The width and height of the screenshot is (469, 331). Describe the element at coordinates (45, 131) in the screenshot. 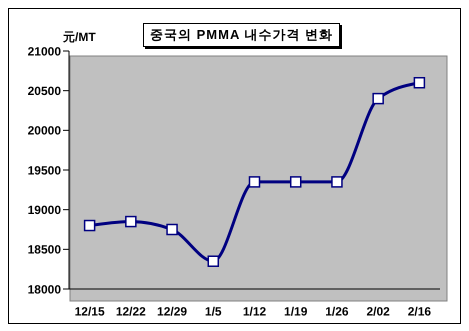

I see `y-tick-label: 20000` at that location.